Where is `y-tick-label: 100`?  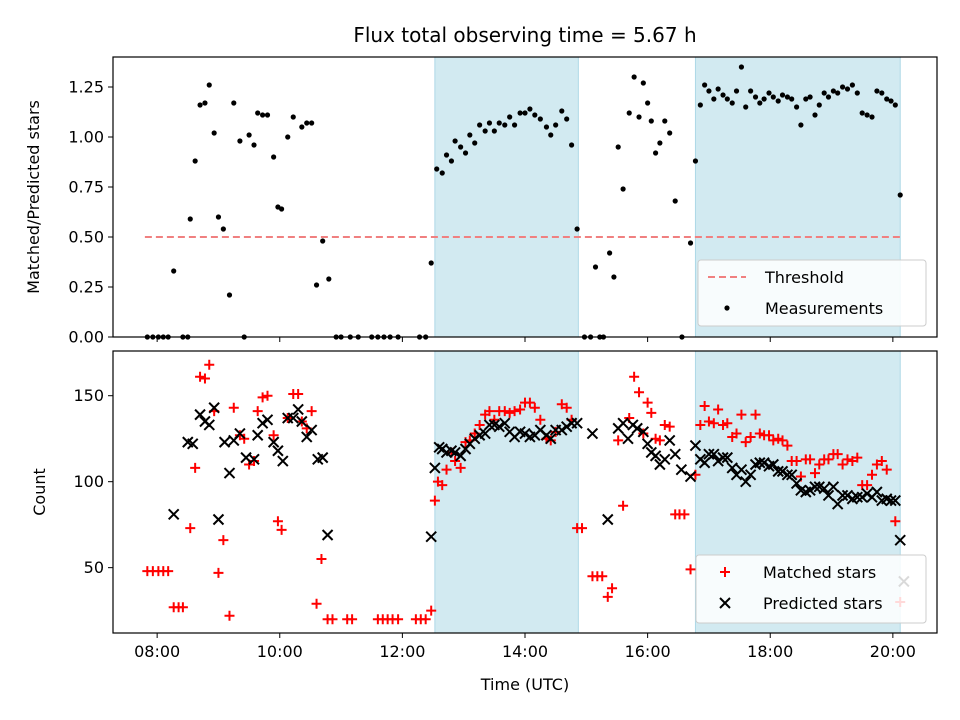 y-tick-label: 100 is located at coordinates (88, 481).